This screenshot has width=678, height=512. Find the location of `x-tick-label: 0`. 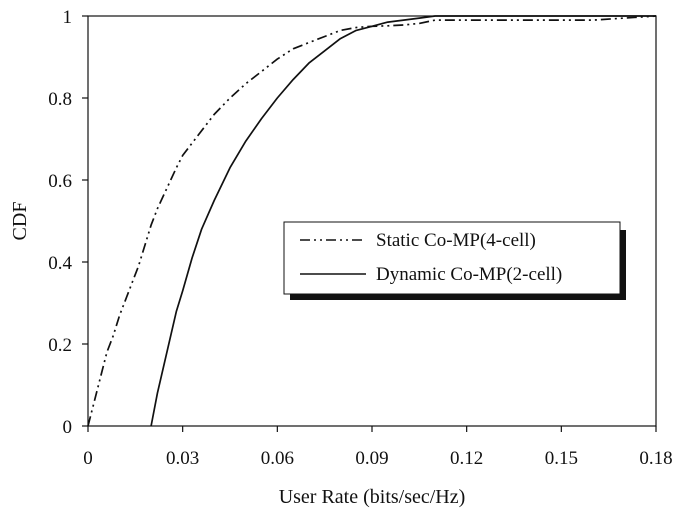

x-tick-label: 0 is located at coordinates (88, 458).